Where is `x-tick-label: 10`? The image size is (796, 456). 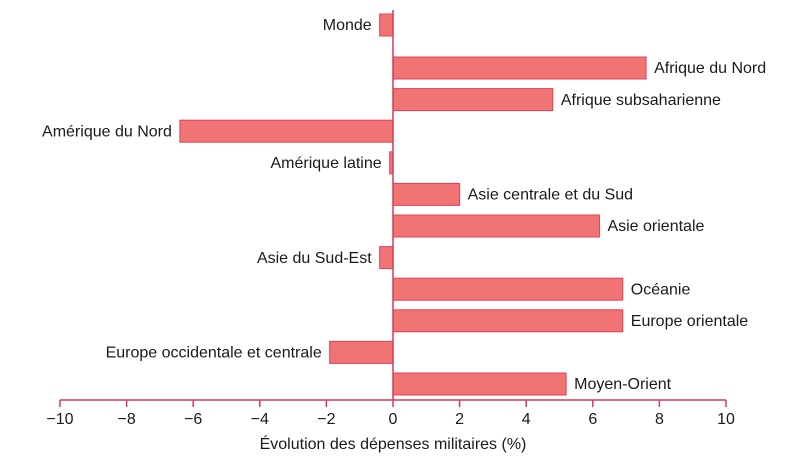 x-tick-label: 10 is located at coordinates (726, 419).